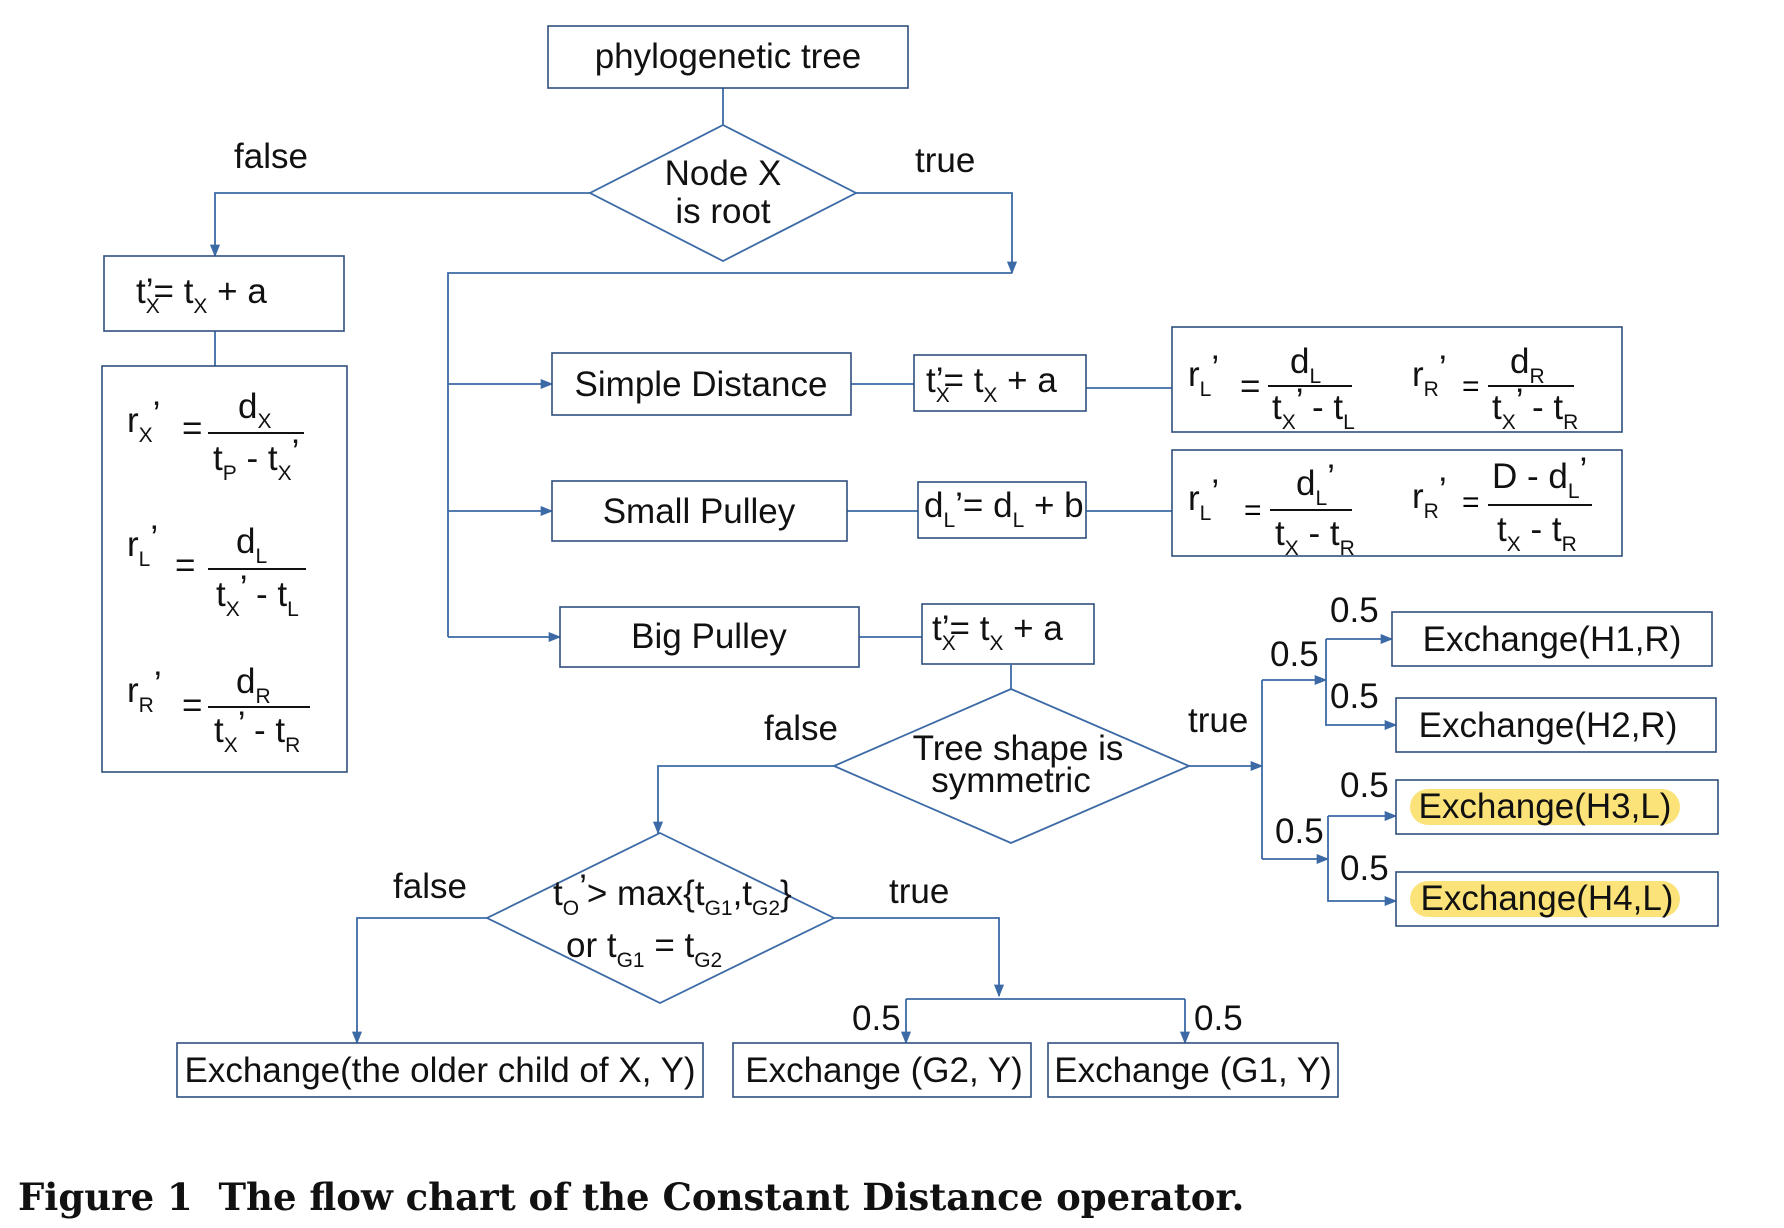 The image size is (1784, 1228). I want to click on age-condition-decision: tO’> max{tG1,tG2} or tG1 = tG2, so click(660, 918).